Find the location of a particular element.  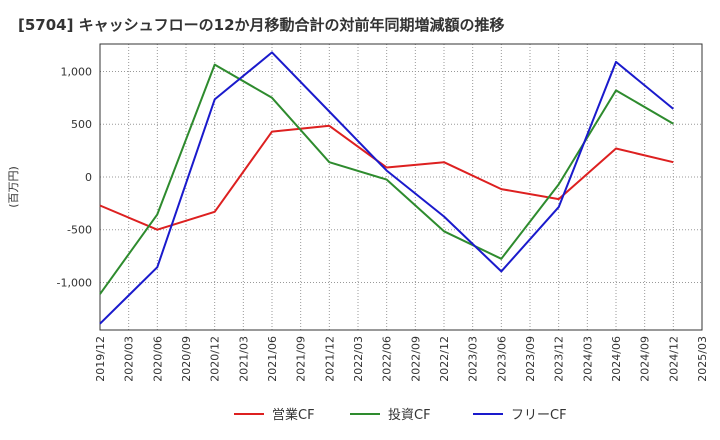

x-tick-label: 2025/03 is located at coordinates (702, 359).